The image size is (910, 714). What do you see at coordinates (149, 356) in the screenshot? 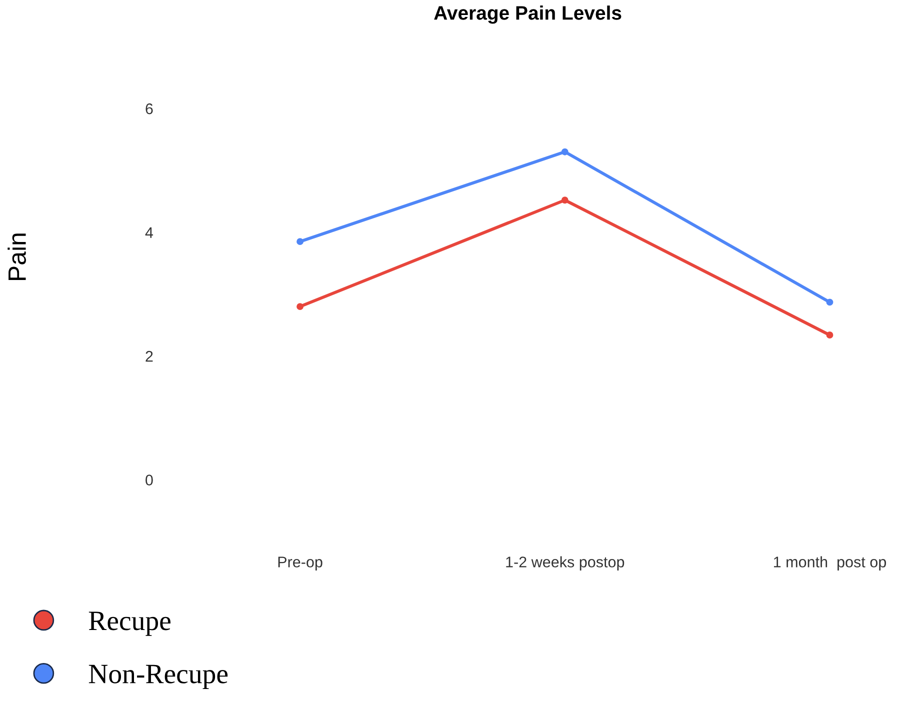
I see `y-tick-label: 2` at bounding box center [149, 356].